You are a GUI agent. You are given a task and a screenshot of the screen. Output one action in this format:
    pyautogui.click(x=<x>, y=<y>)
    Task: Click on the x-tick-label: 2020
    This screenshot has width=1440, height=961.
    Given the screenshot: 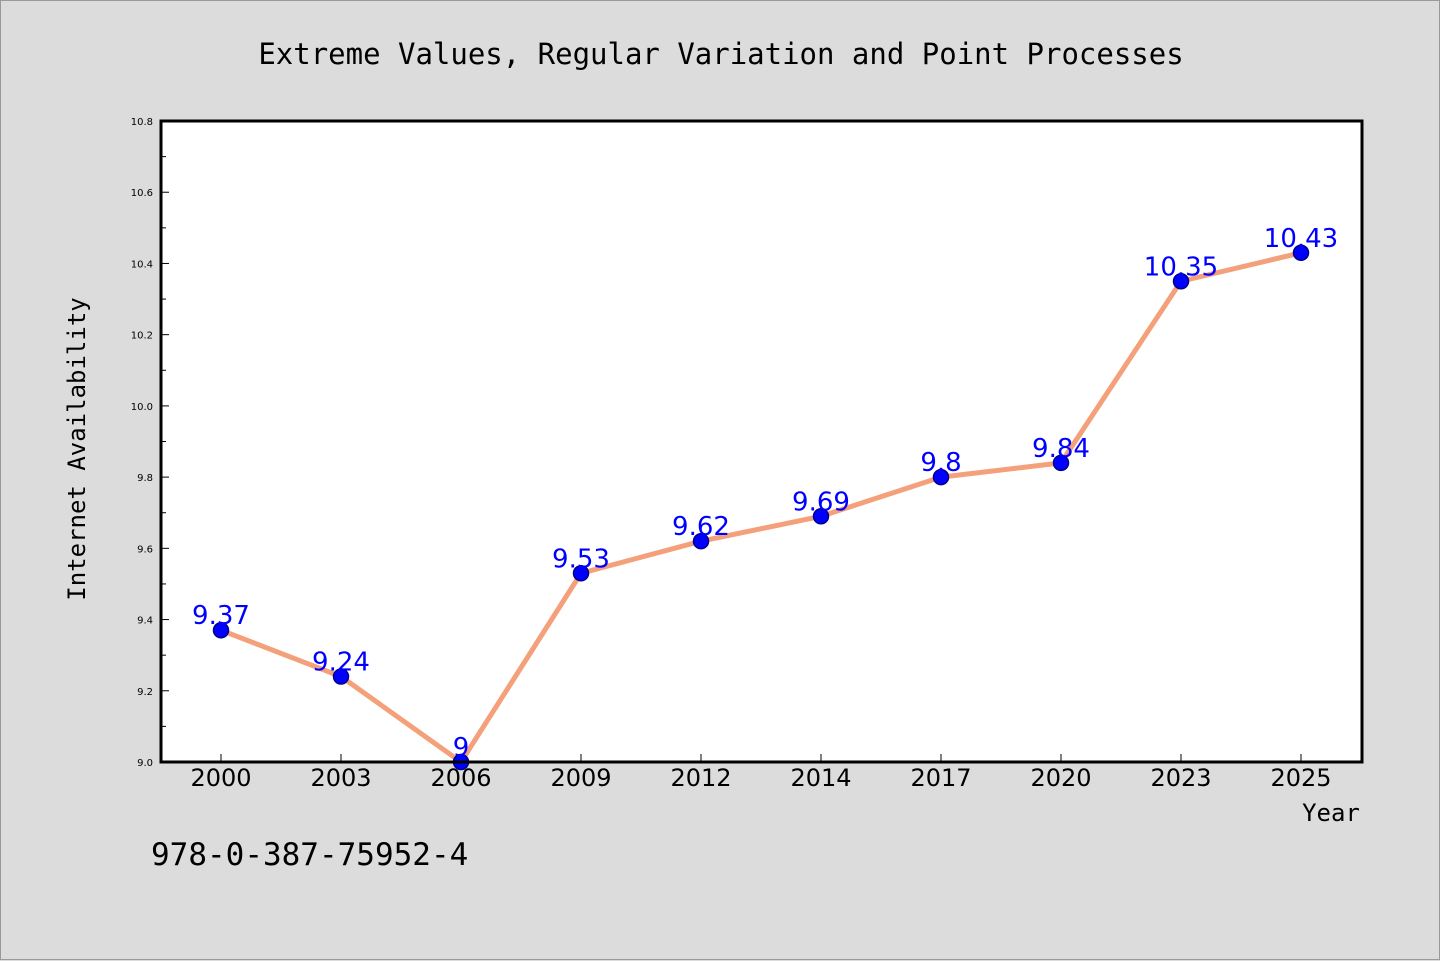 What is the action you would take?
    pyautogui.click(x=1060, y=778)
    